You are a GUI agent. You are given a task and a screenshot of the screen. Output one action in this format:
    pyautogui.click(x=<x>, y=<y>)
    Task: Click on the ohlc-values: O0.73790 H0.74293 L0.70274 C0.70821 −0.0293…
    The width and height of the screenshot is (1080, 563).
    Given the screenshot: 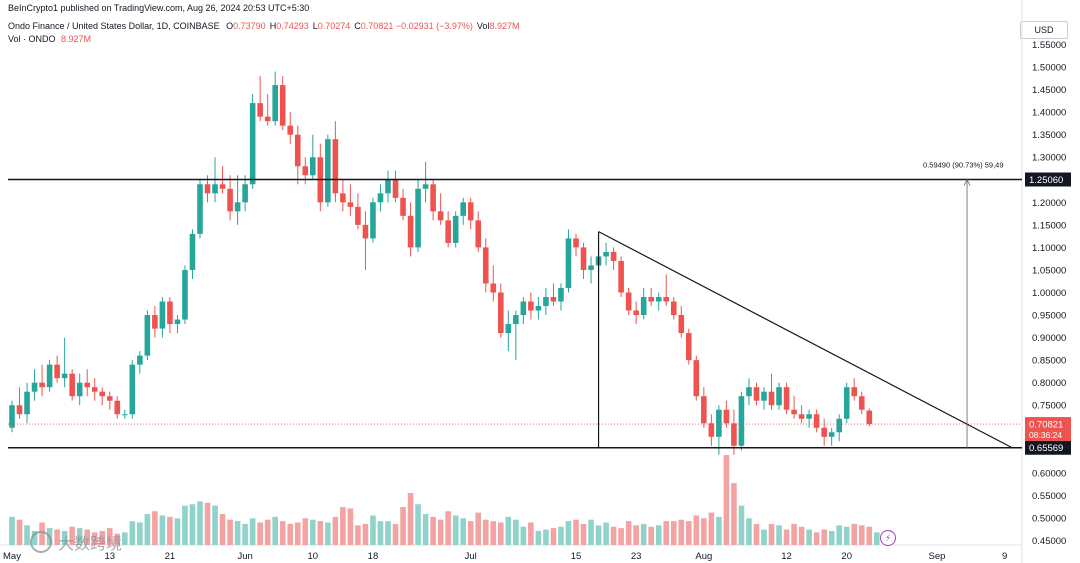 What is the action you would take?
    pyautogui.click(x=370, y=26)
    